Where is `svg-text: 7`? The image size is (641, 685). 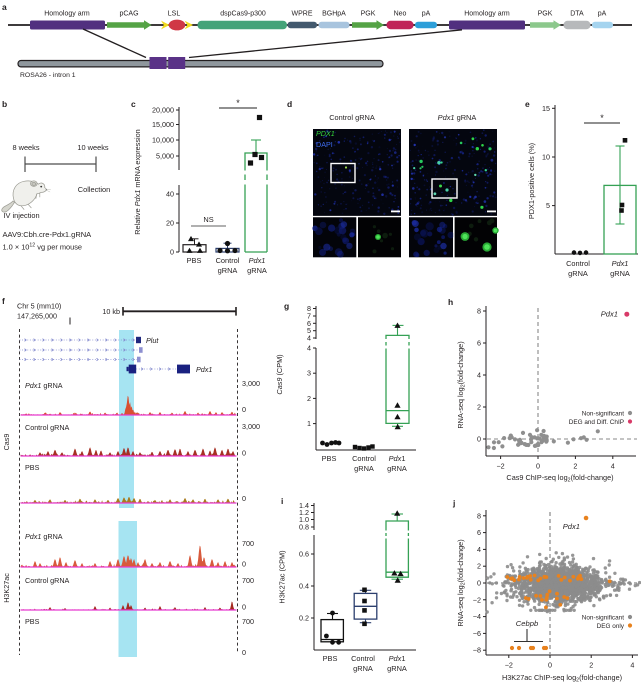
svg-text: 7 is located at coordinates (309, 316).